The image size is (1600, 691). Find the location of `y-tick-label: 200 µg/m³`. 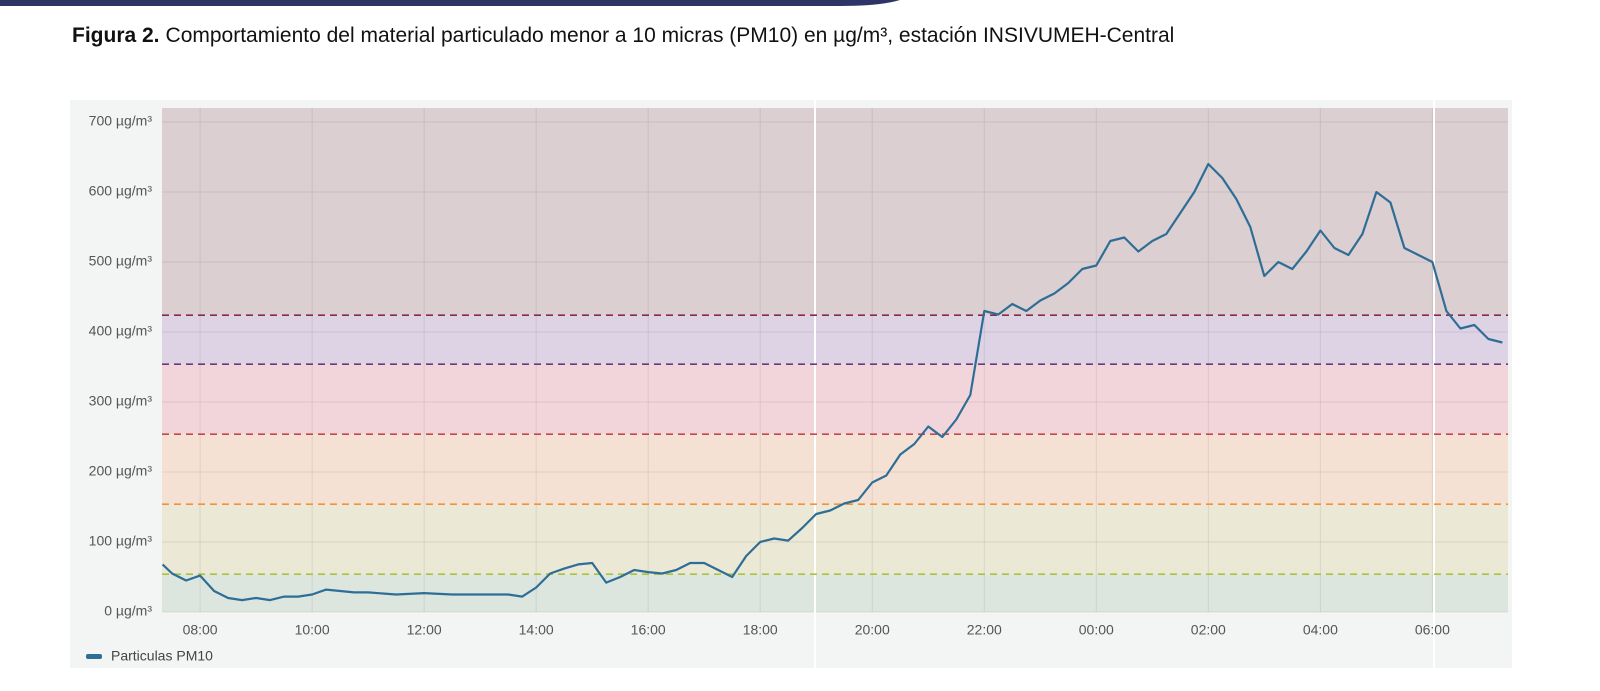

y-tick-label: 200 µg/m³ is located at coordinates (121, 471).